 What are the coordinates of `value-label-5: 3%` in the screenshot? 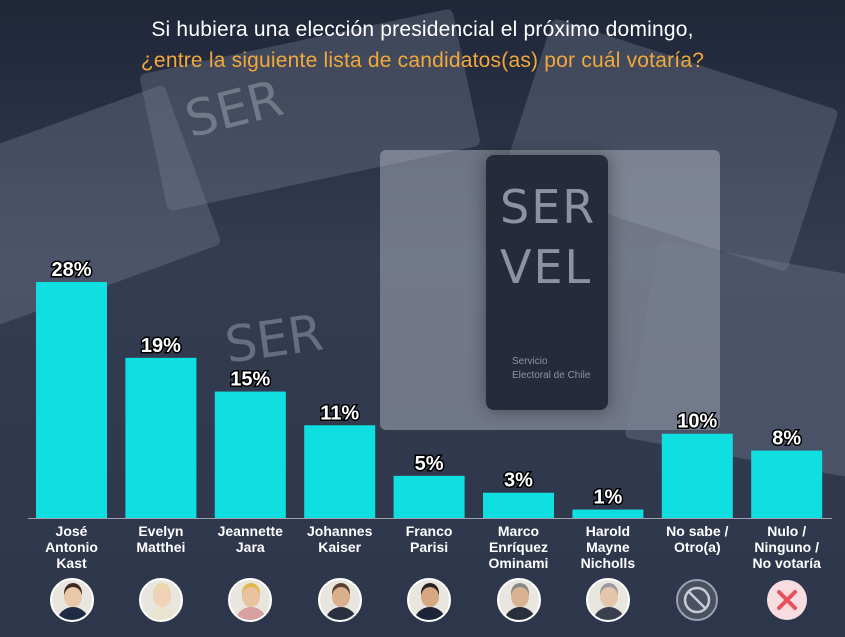 It's located at (518, 481).